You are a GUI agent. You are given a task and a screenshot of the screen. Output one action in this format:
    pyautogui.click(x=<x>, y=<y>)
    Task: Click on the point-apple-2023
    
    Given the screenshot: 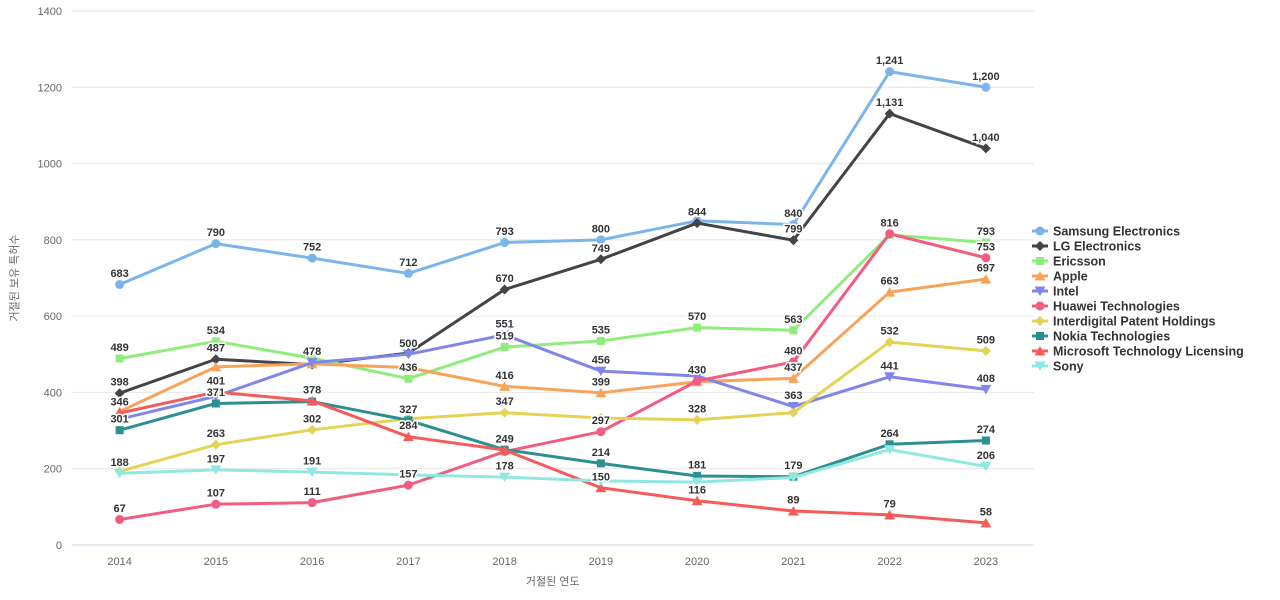 What is the action you would take?
    pyautogui.click(x=986, y=279)
    